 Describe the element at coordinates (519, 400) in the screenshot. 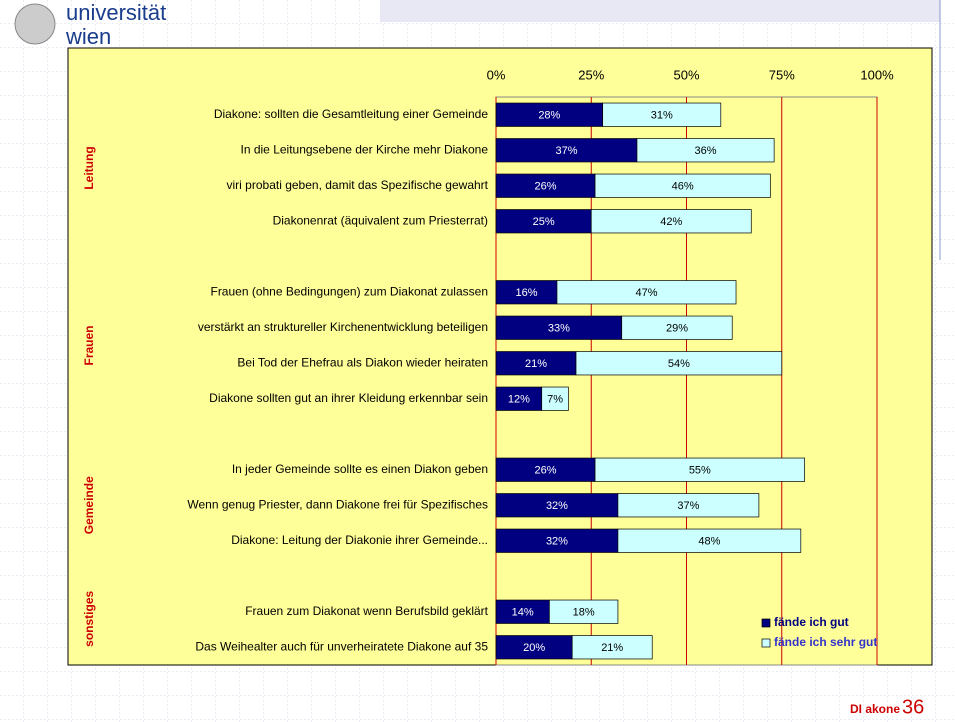

I see `value-label: 12%` at that location.